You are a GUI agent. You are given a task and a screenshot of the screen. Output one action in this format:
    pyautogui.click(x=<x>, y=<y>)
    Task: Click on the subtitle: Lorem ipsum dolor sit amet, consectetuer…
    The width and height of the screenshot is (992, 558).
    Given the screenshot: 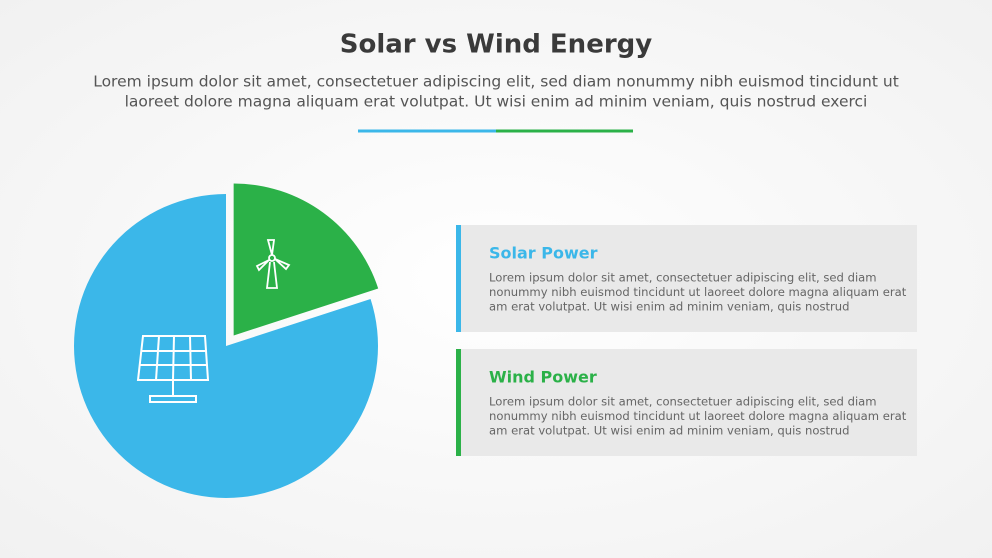 What is the action you would take?
    pyautogui.click(x=496, y=82)
    